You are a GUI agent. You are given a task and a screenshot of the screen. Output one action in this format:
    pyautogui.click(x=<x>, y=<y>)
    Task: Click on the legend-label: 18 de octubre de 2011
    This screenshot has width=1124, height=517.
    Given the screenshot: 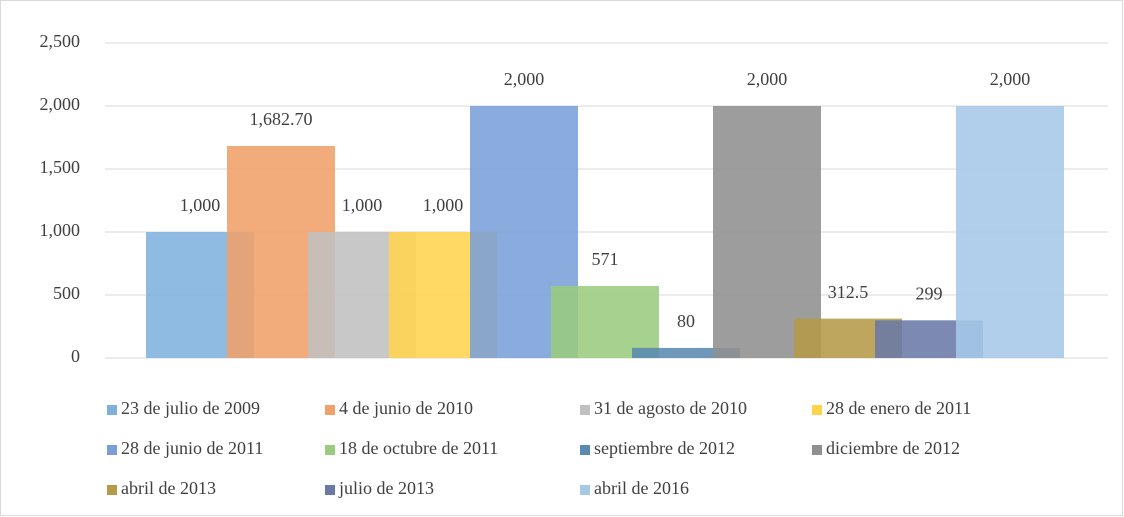 What is the action you would take?
    pyautogui.click(x=418, y=448)
    